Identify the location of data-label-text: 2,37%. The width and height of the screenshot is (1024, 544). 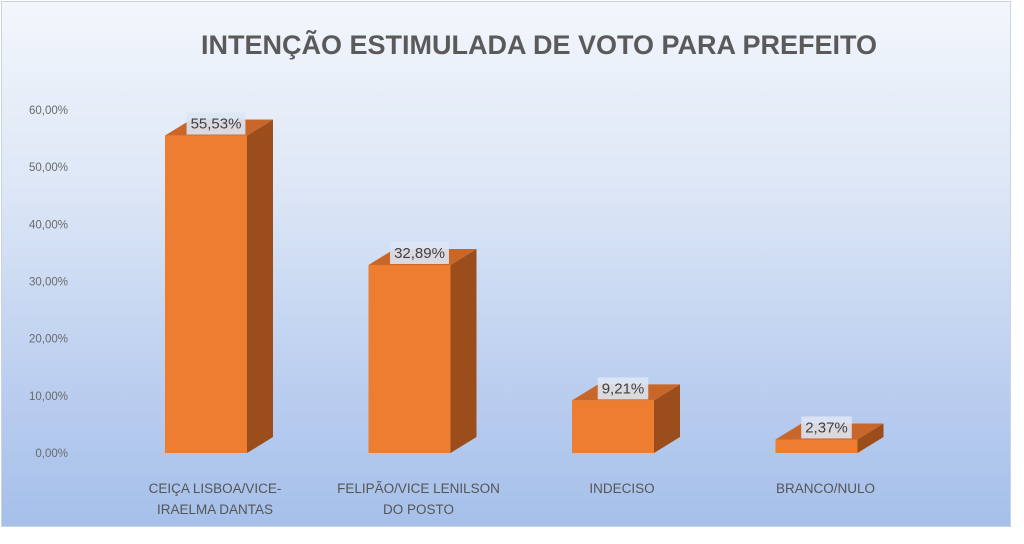
(826, 427).